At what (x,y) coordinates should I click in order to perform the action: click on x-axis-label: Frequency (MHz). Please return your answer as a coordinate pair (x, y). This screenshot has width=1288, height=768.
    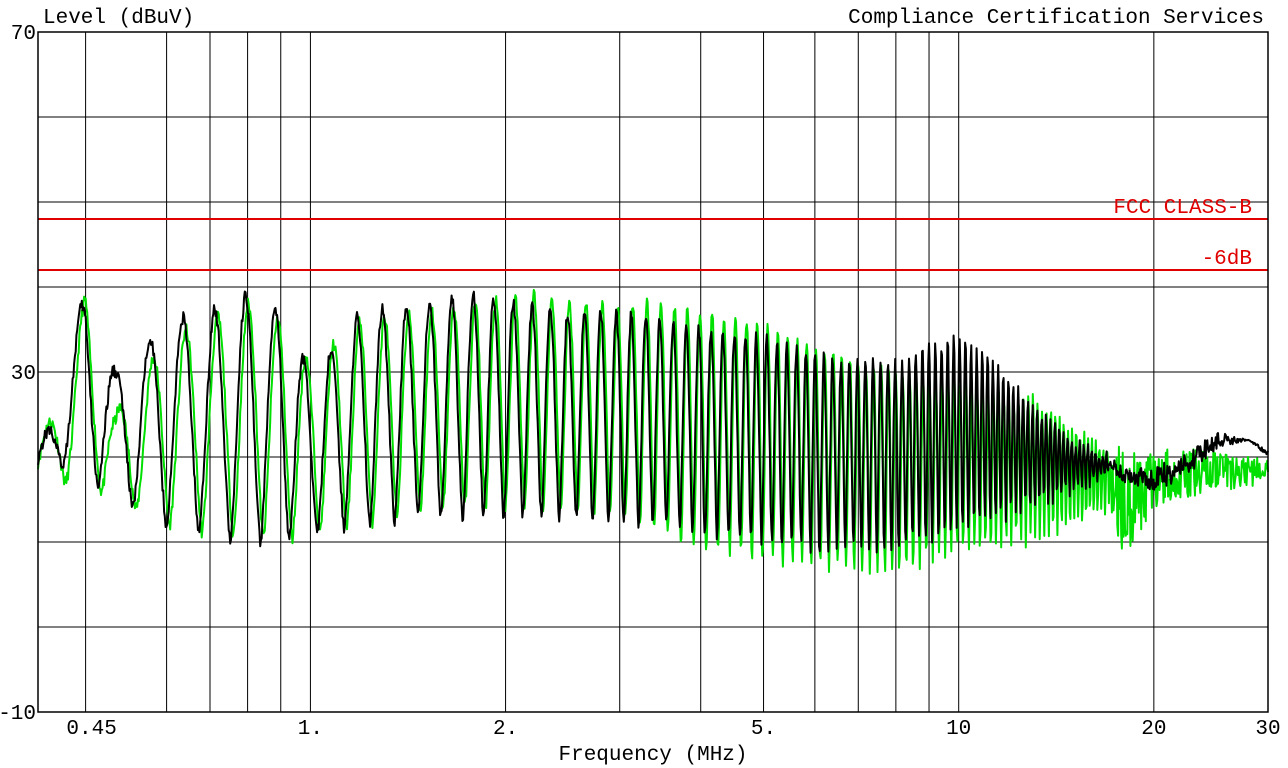
    Looking at the image, I should click on (652, 755).